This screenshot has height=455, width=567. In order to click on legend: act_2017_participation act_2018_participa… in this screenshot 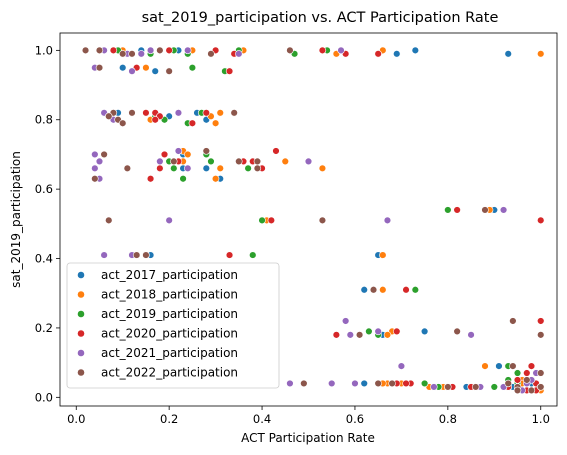, I will do `click(173, 325)`.